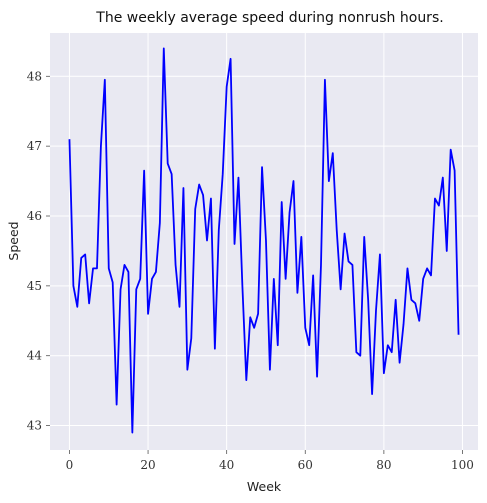  I want to click on y-tick-label: 46, so click(34, 216).